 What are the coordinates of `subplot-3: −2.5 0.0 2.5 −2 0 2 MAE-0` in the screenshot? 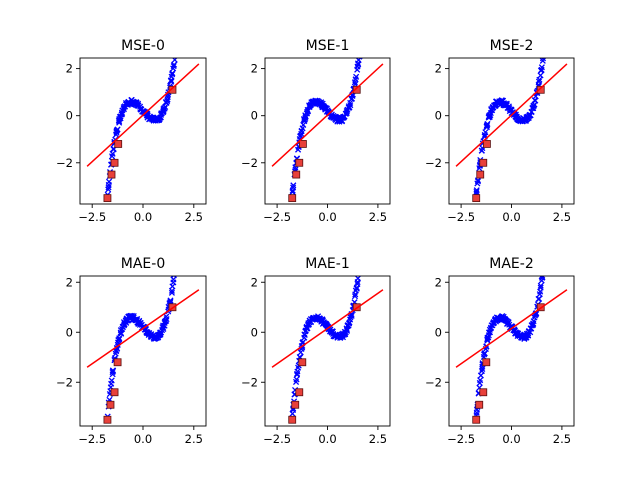 It's located at (131, 351).